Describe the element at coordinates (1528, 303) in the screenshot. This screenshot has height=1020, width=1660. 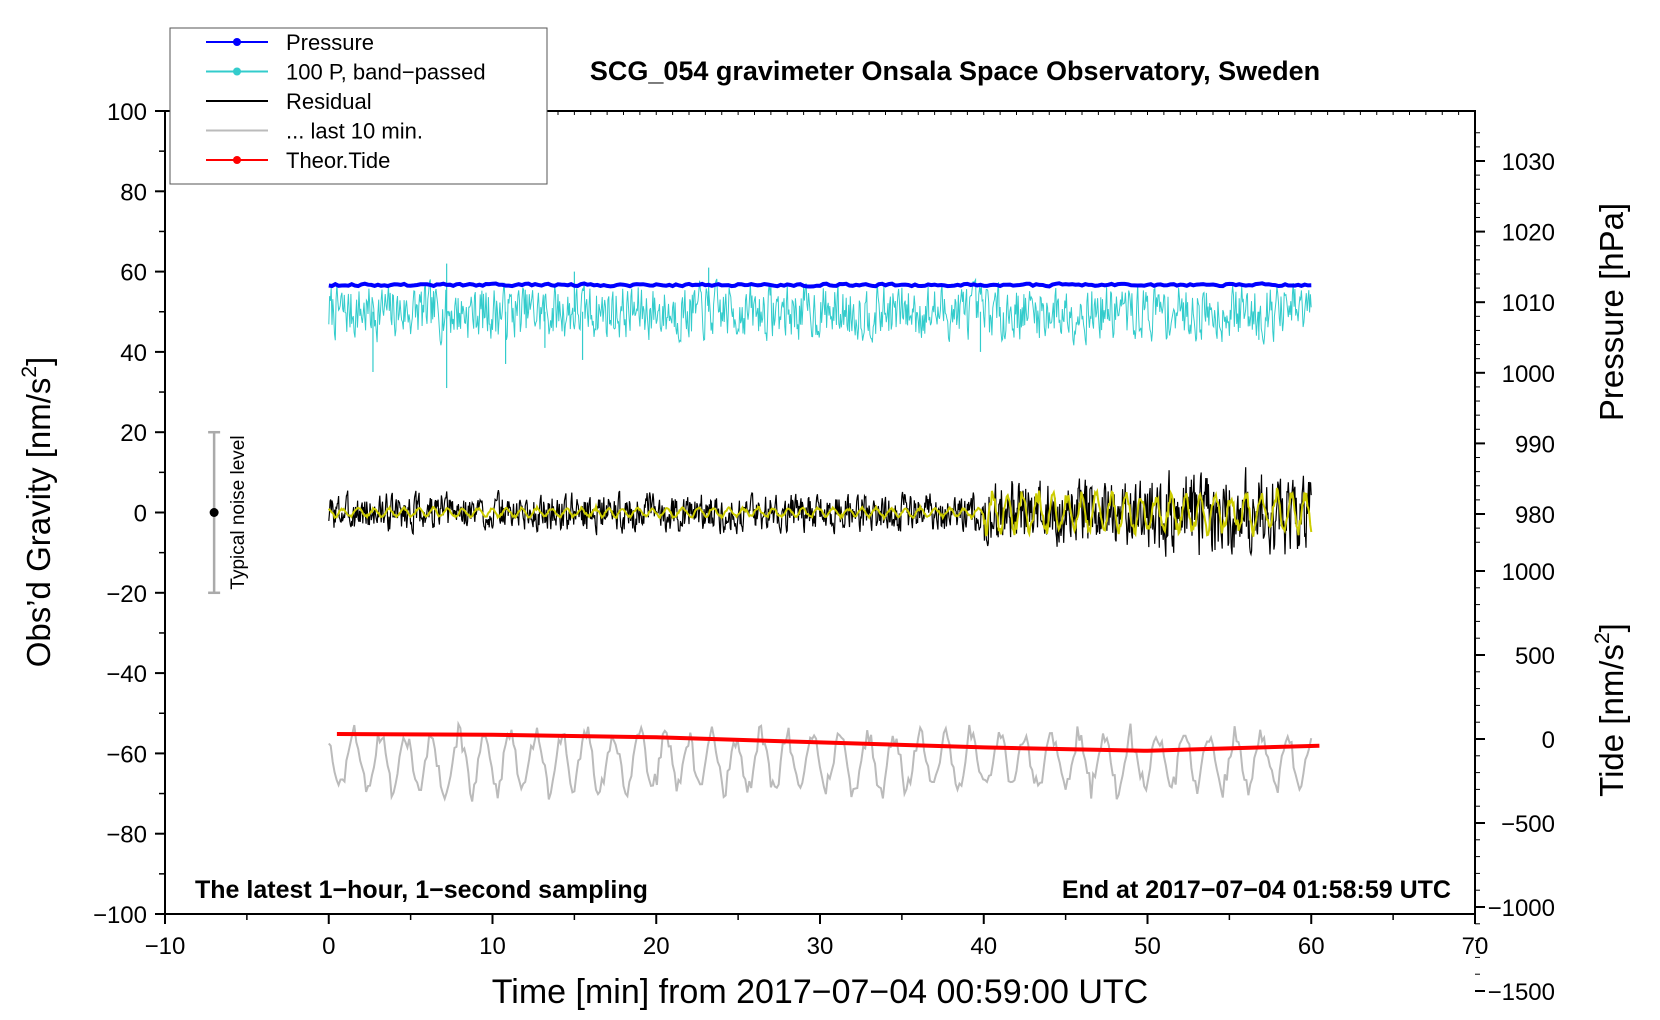
I see `pressure-tick-label: 1010` at that location.